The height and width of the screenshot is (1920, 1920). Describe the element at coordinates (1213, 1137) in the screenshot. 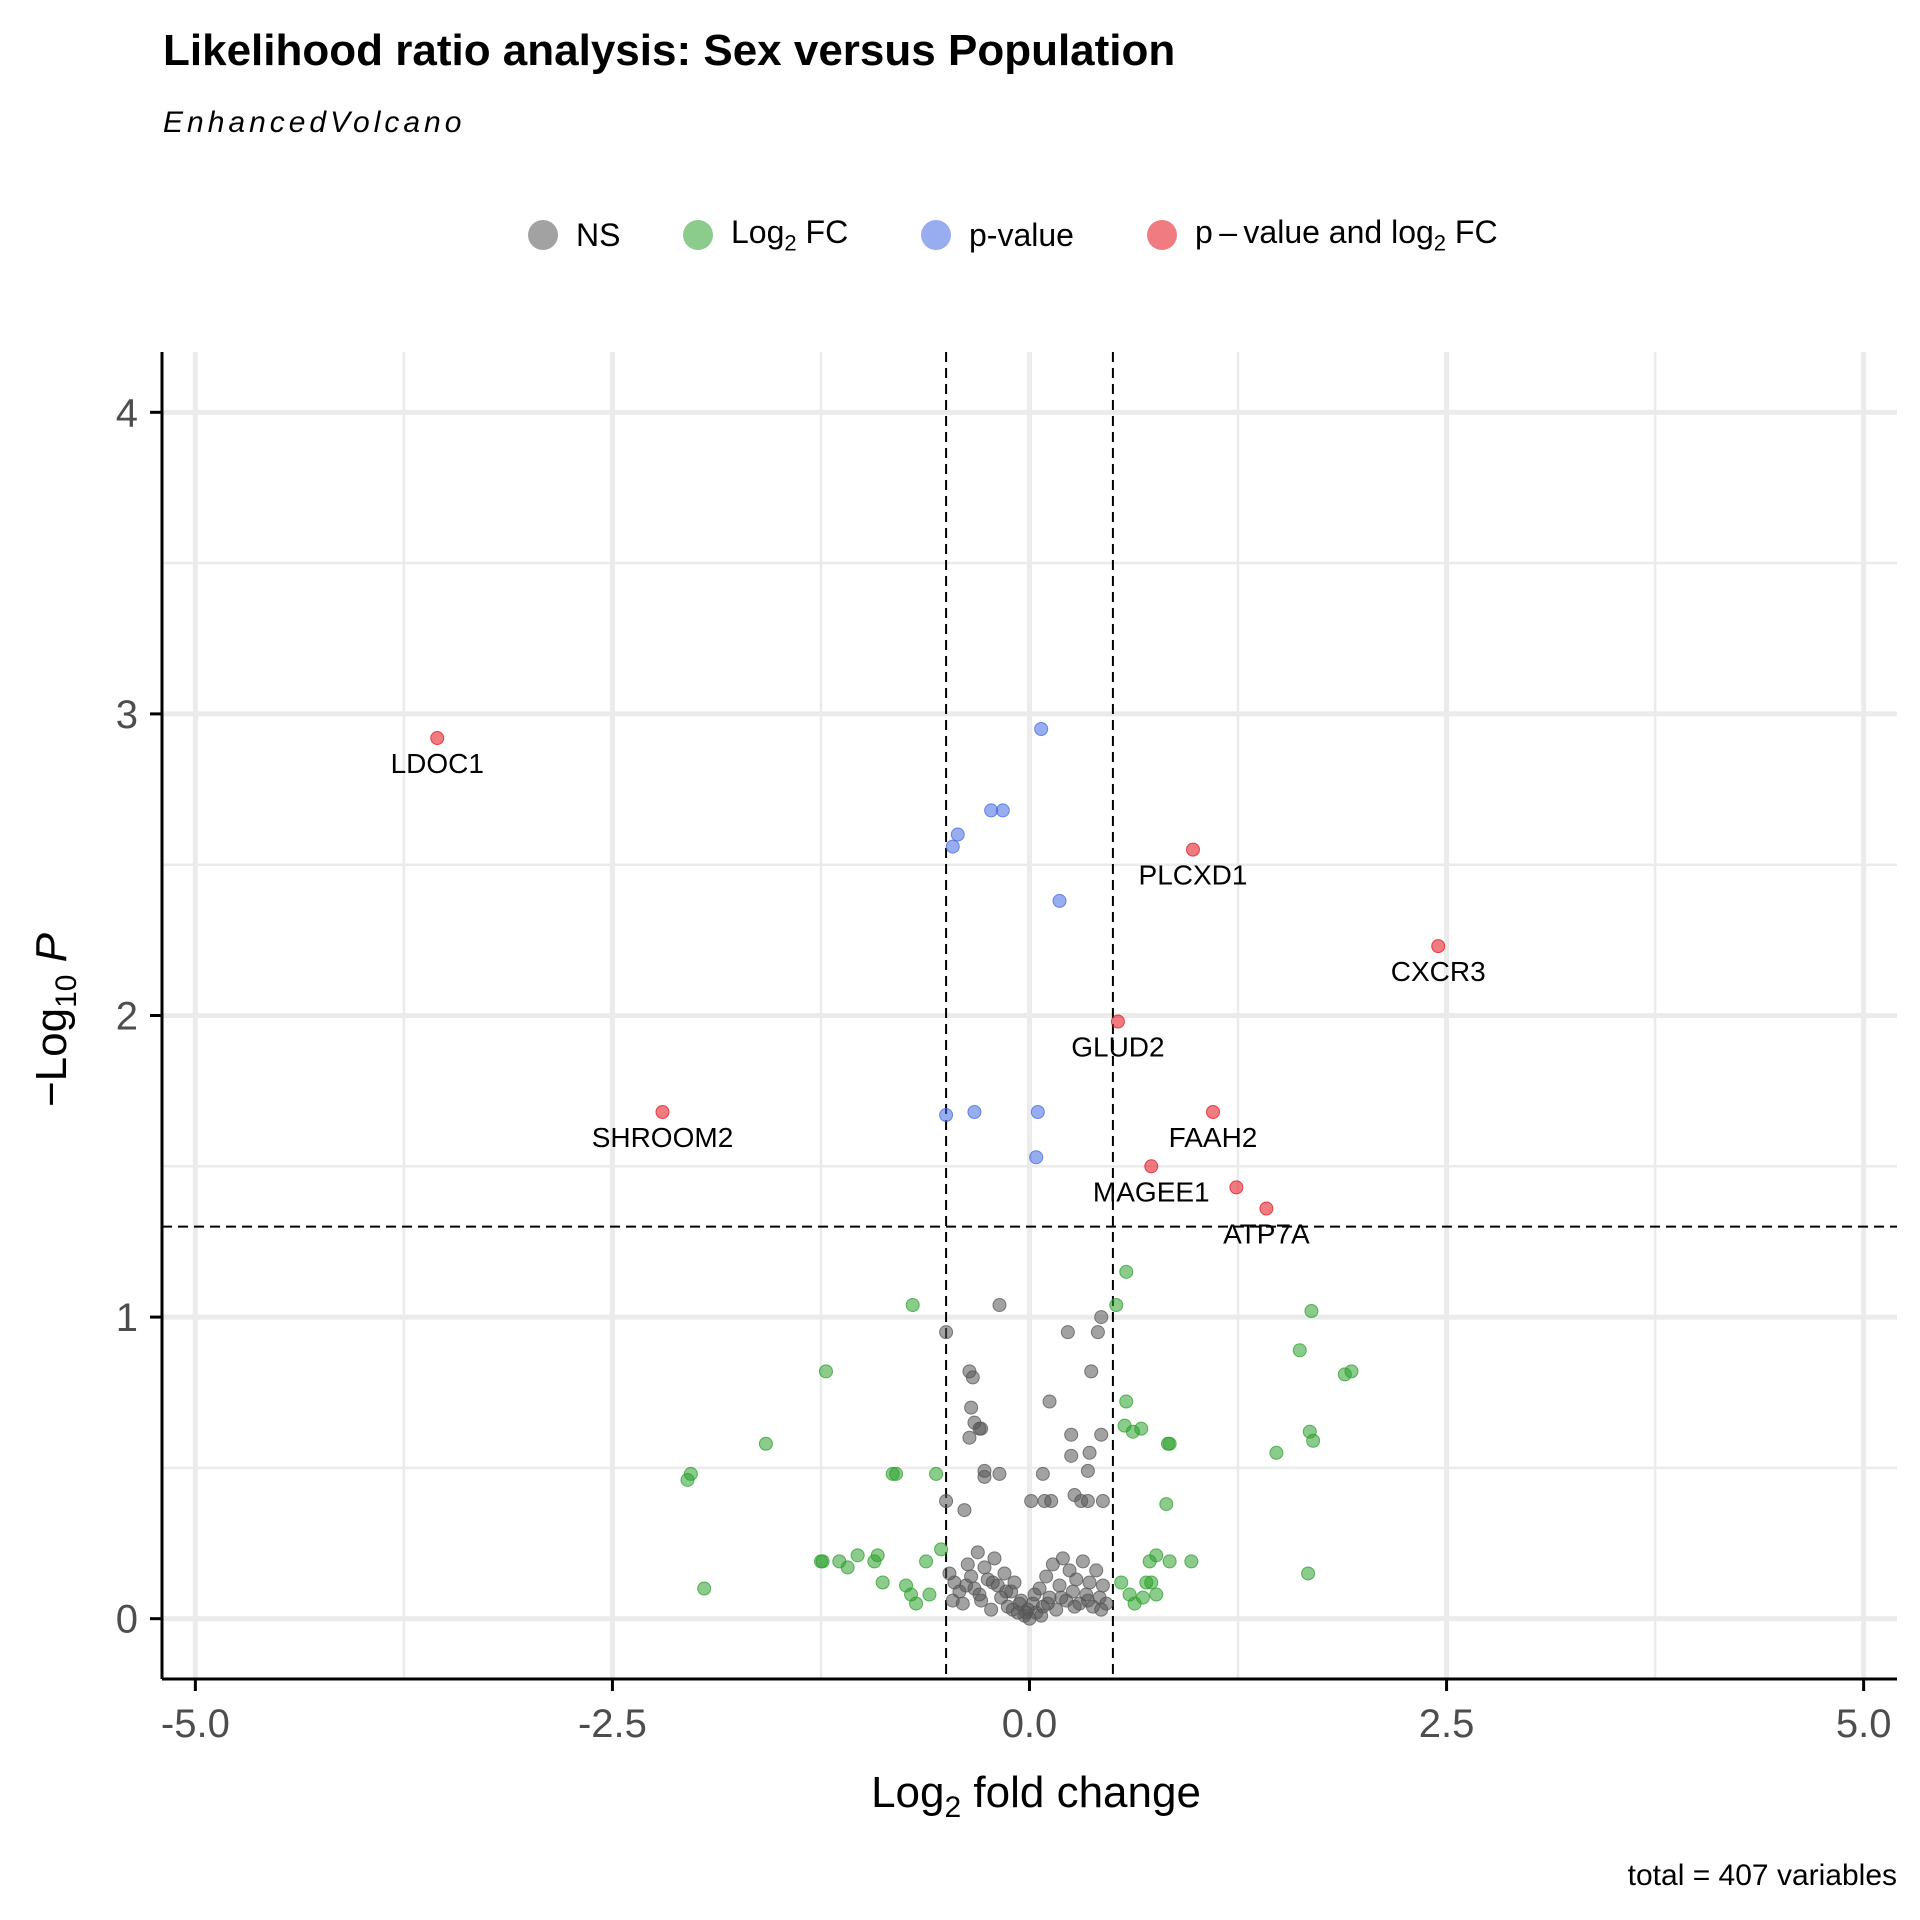

I see `point-label: FAAH2` at that location.